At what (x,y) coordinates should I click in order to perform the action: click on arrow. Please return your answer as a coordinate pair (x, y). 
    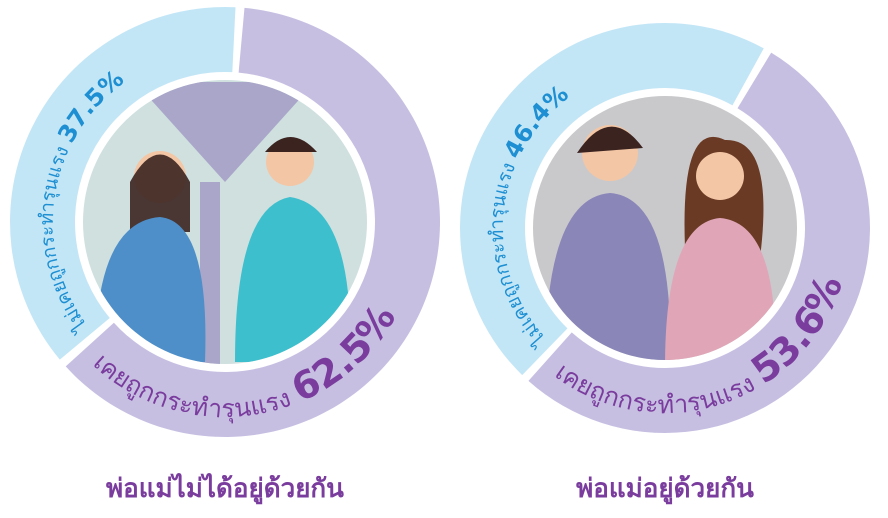
    Looking at the image, I should click on (225, 132).